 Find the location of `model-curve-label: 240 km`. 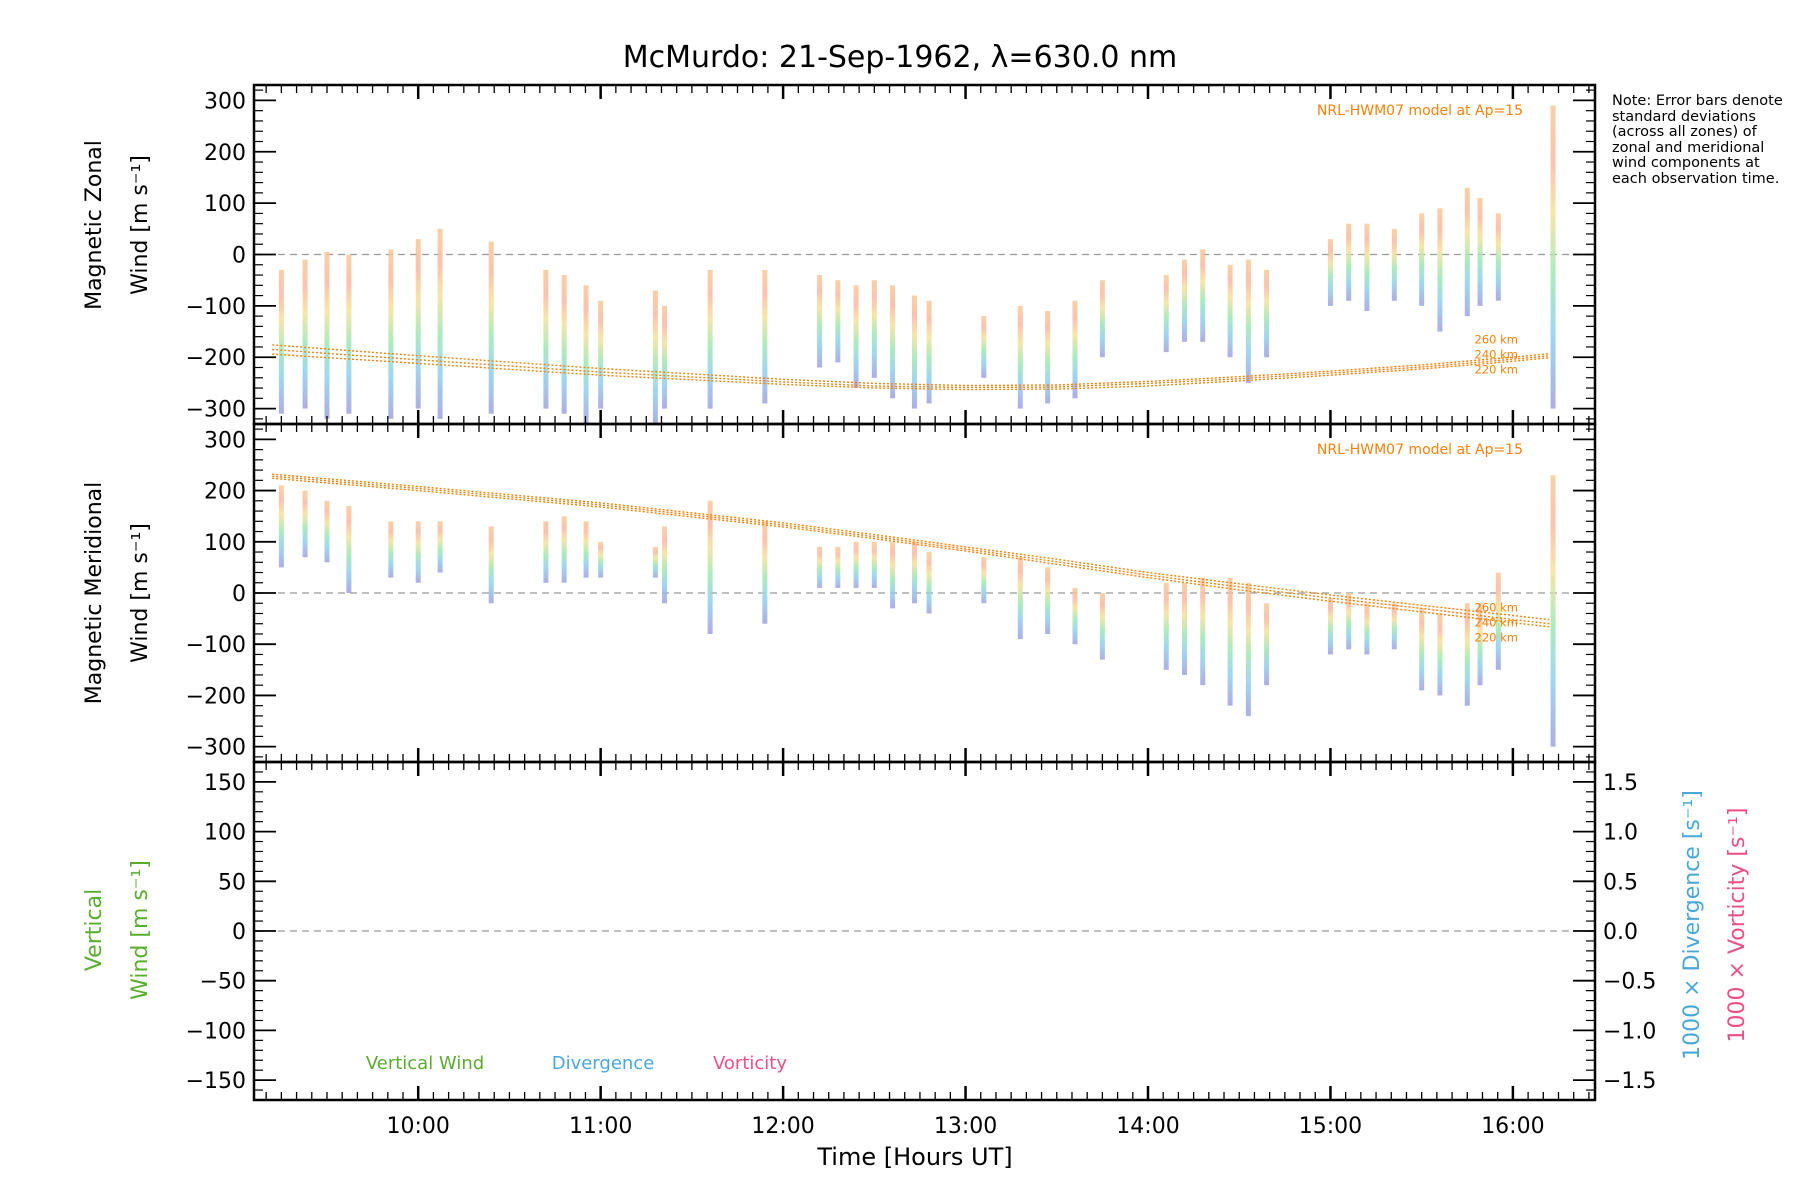

model-curve-label: 240 km is located at coordinates (1496, 355).